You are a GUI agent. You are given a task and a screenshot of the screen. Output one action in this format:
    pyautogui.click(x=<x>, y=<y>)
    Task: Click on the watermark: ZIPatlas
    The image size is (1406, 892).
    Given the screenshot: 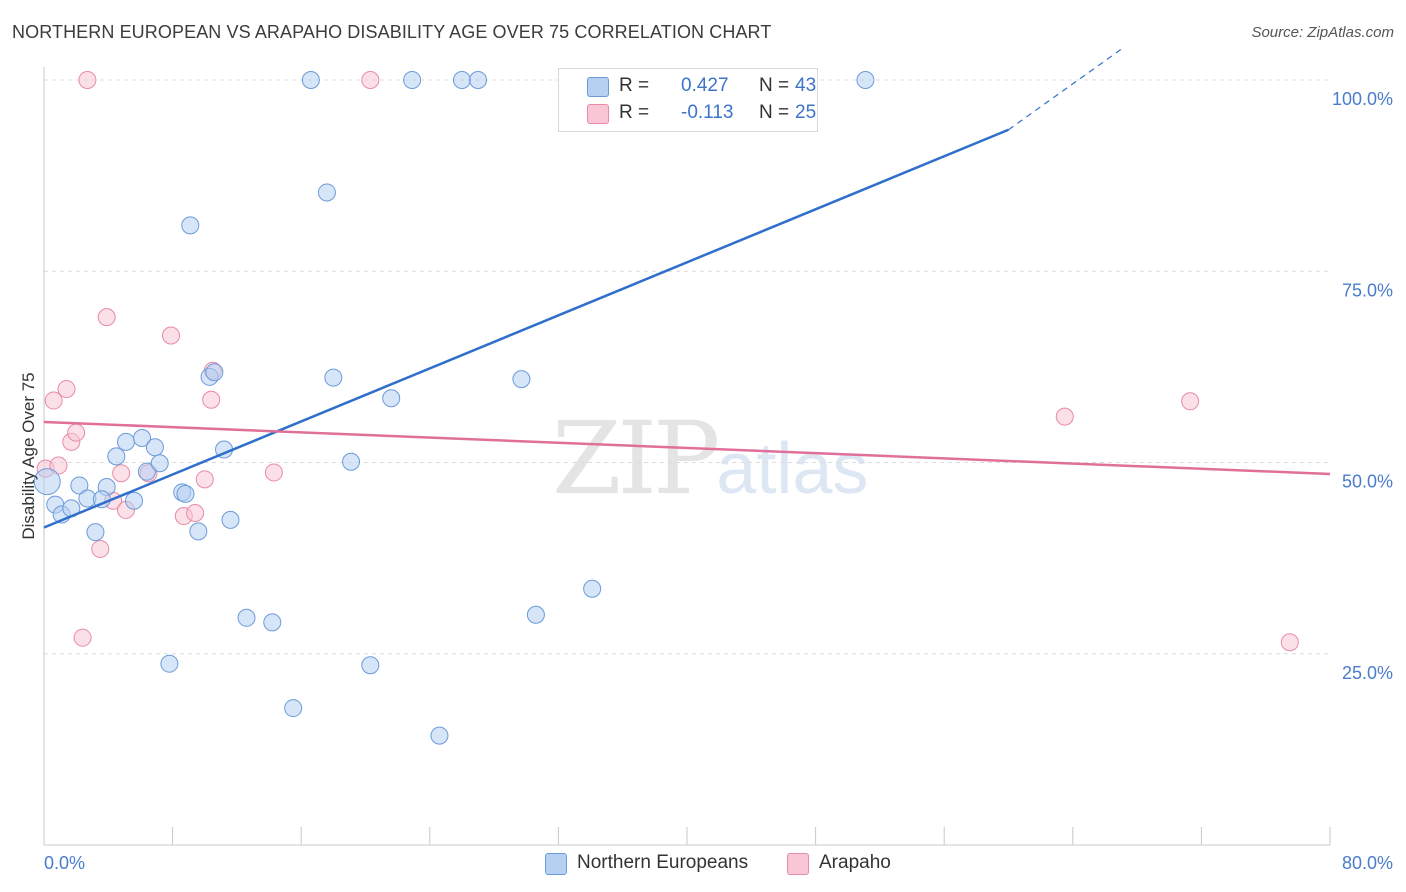 What is the action you would take?
    pyautogui.click(x=710, y=458)
    